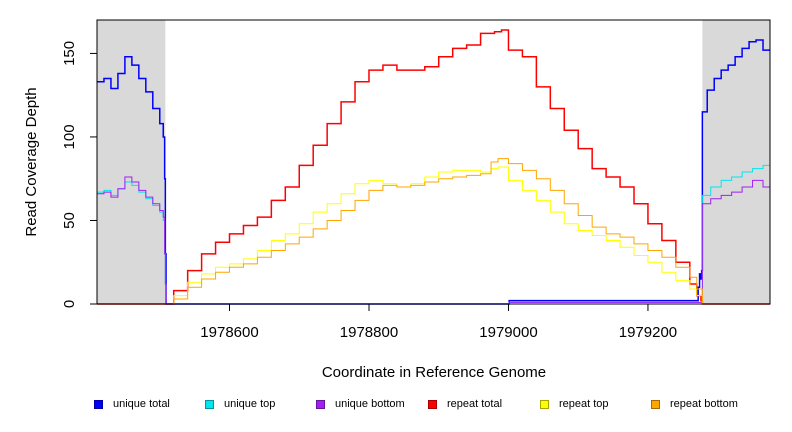  Describe the element at coordinates (369, 332) in the screenshot. I see `x-tick-label: 1978800` at that location.